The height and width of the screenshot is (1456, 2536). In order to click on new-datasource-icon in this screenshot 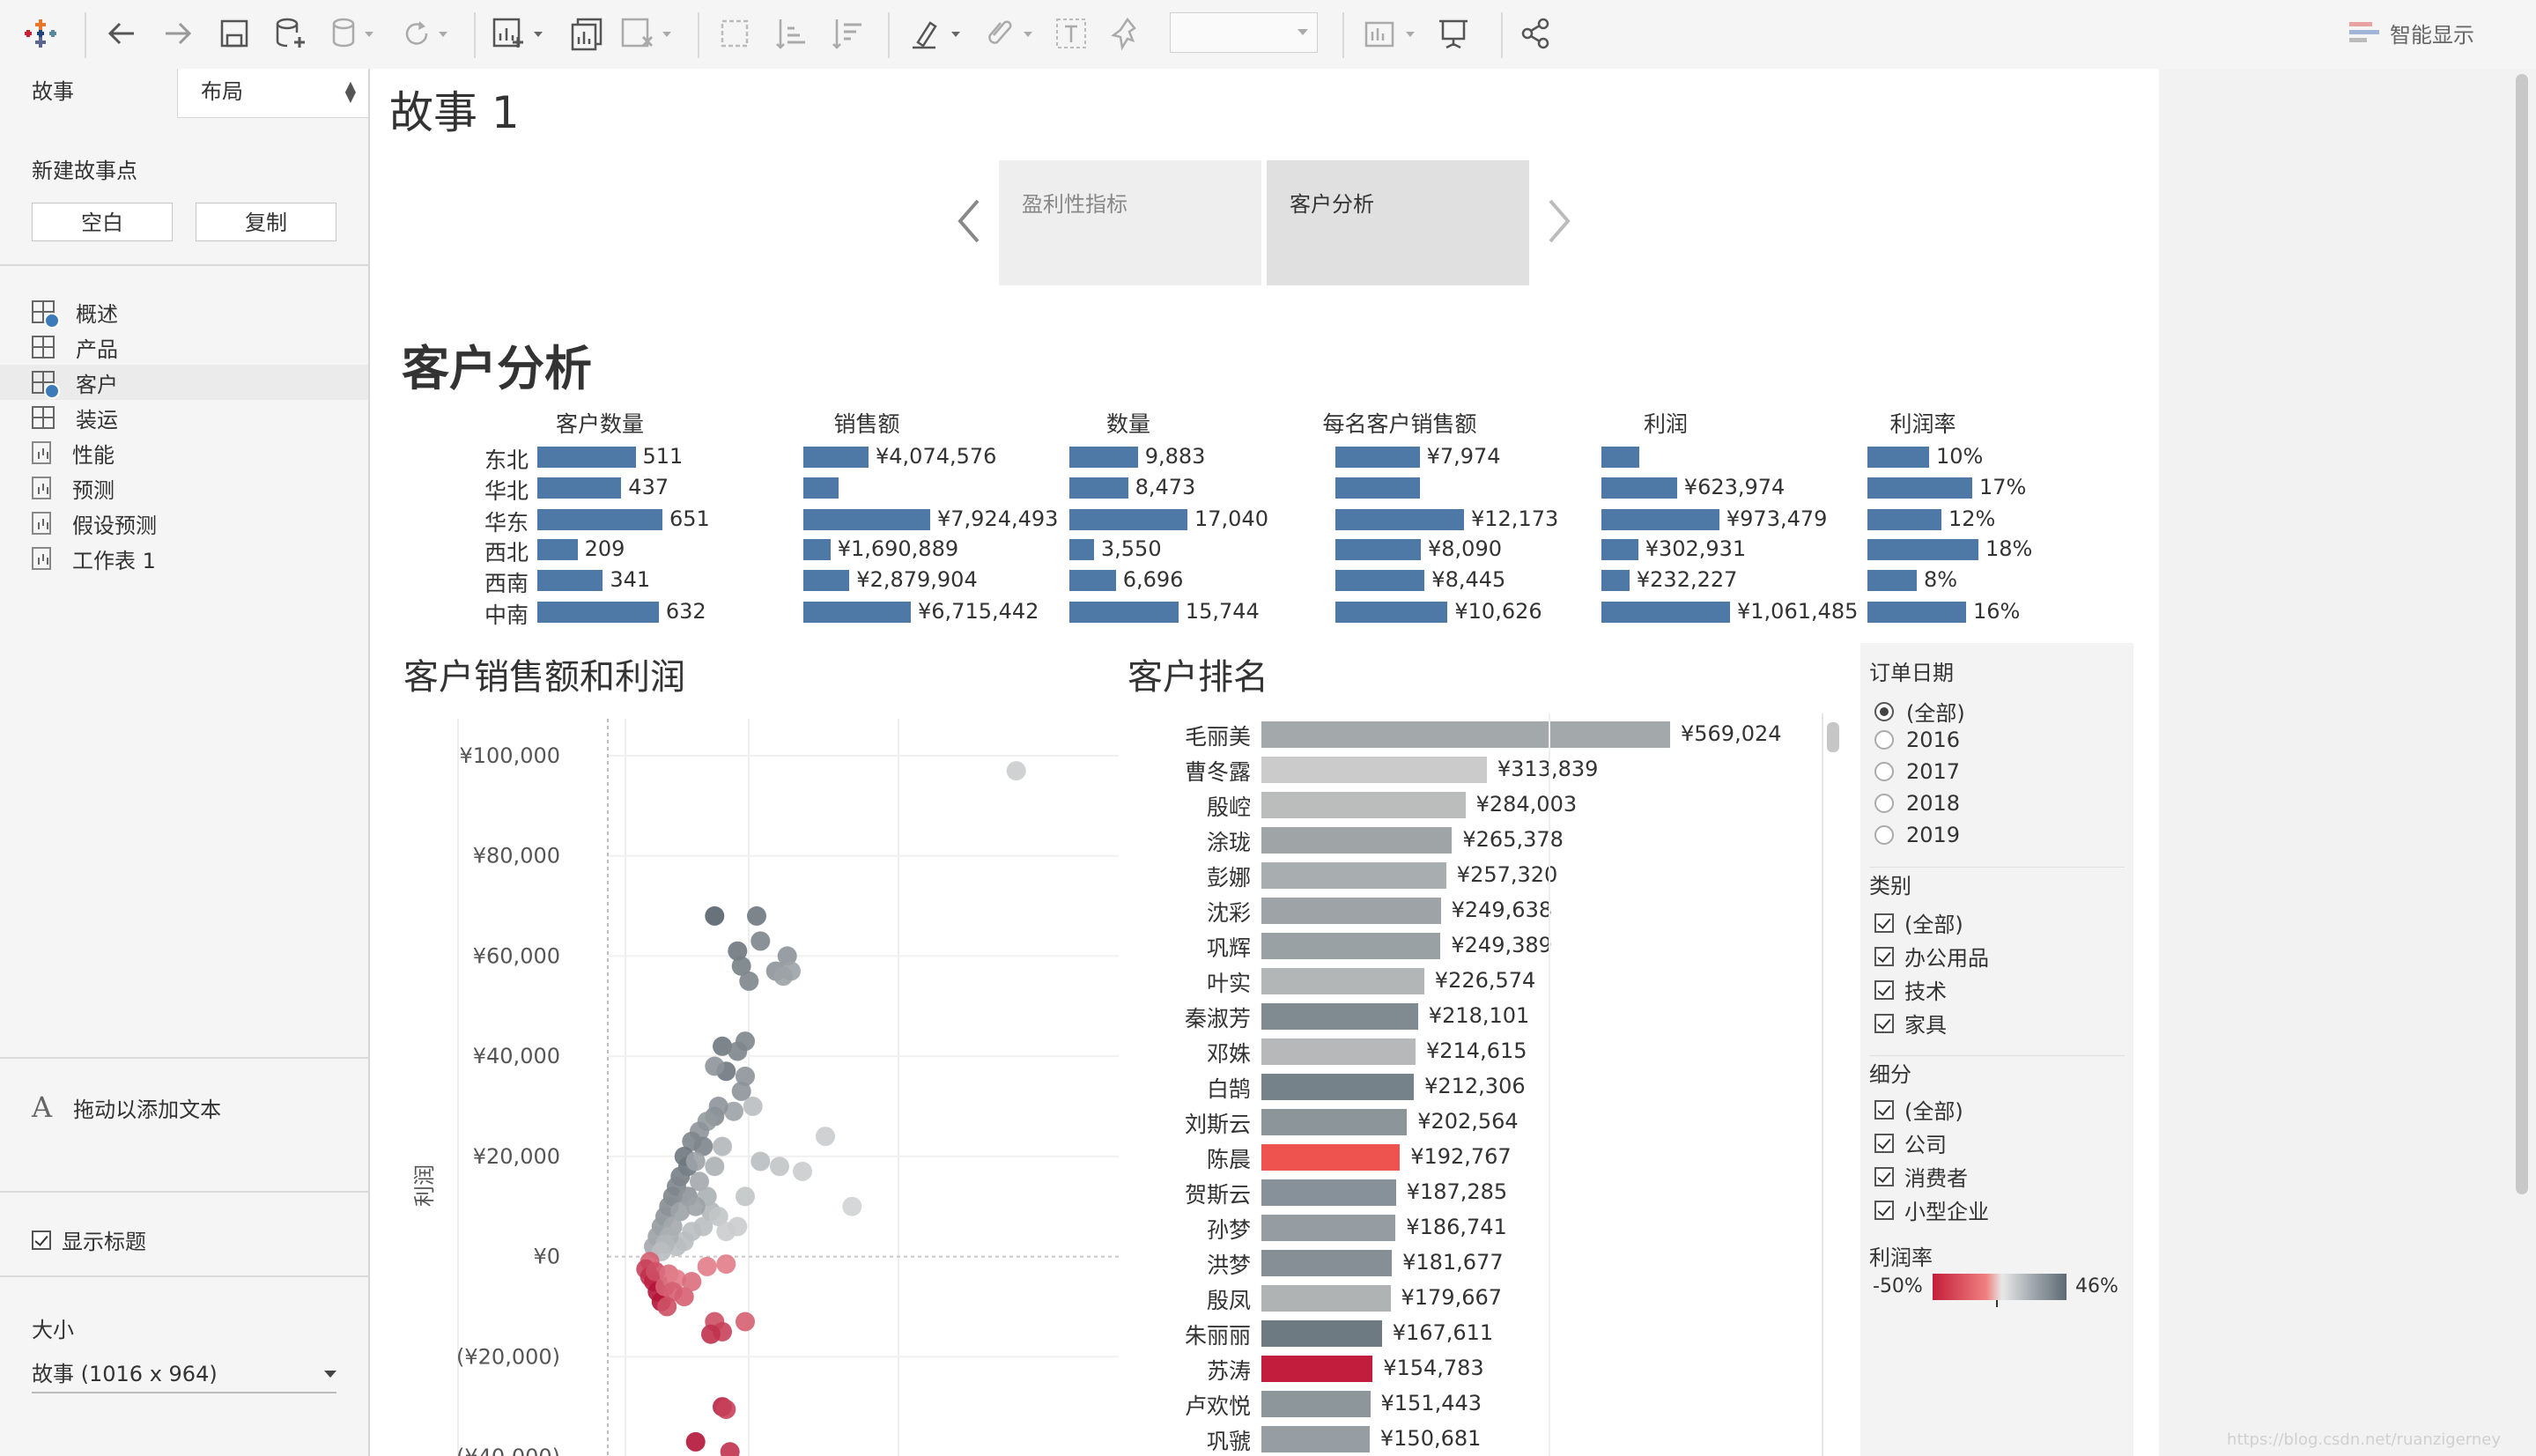, I will do `click(290, 33)`.